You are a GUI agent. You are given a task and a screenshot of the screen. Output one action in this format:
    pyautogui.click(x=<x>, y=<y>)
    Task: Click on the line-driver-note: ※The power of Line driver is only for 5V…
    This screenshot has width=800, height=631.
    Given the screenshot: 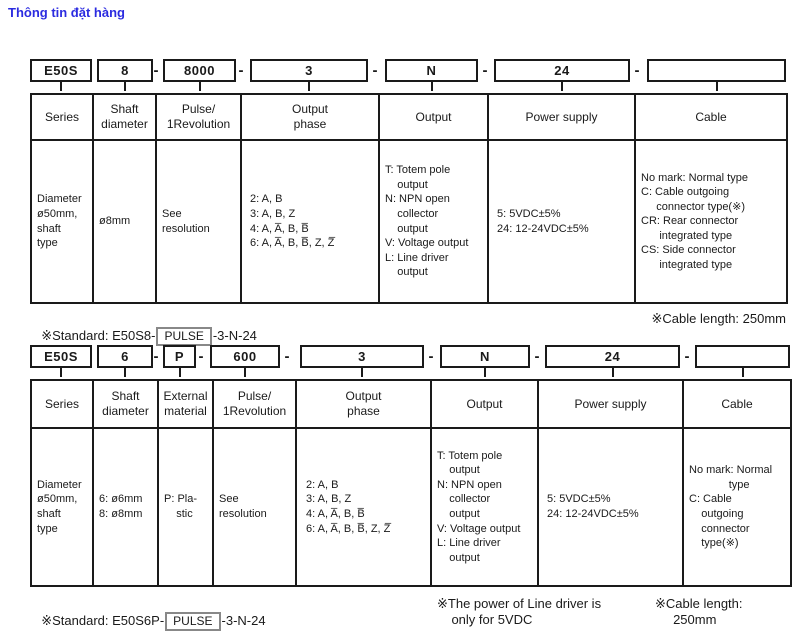 What is the action you would take?
    pyautogui.click(x=519, y=611)
    